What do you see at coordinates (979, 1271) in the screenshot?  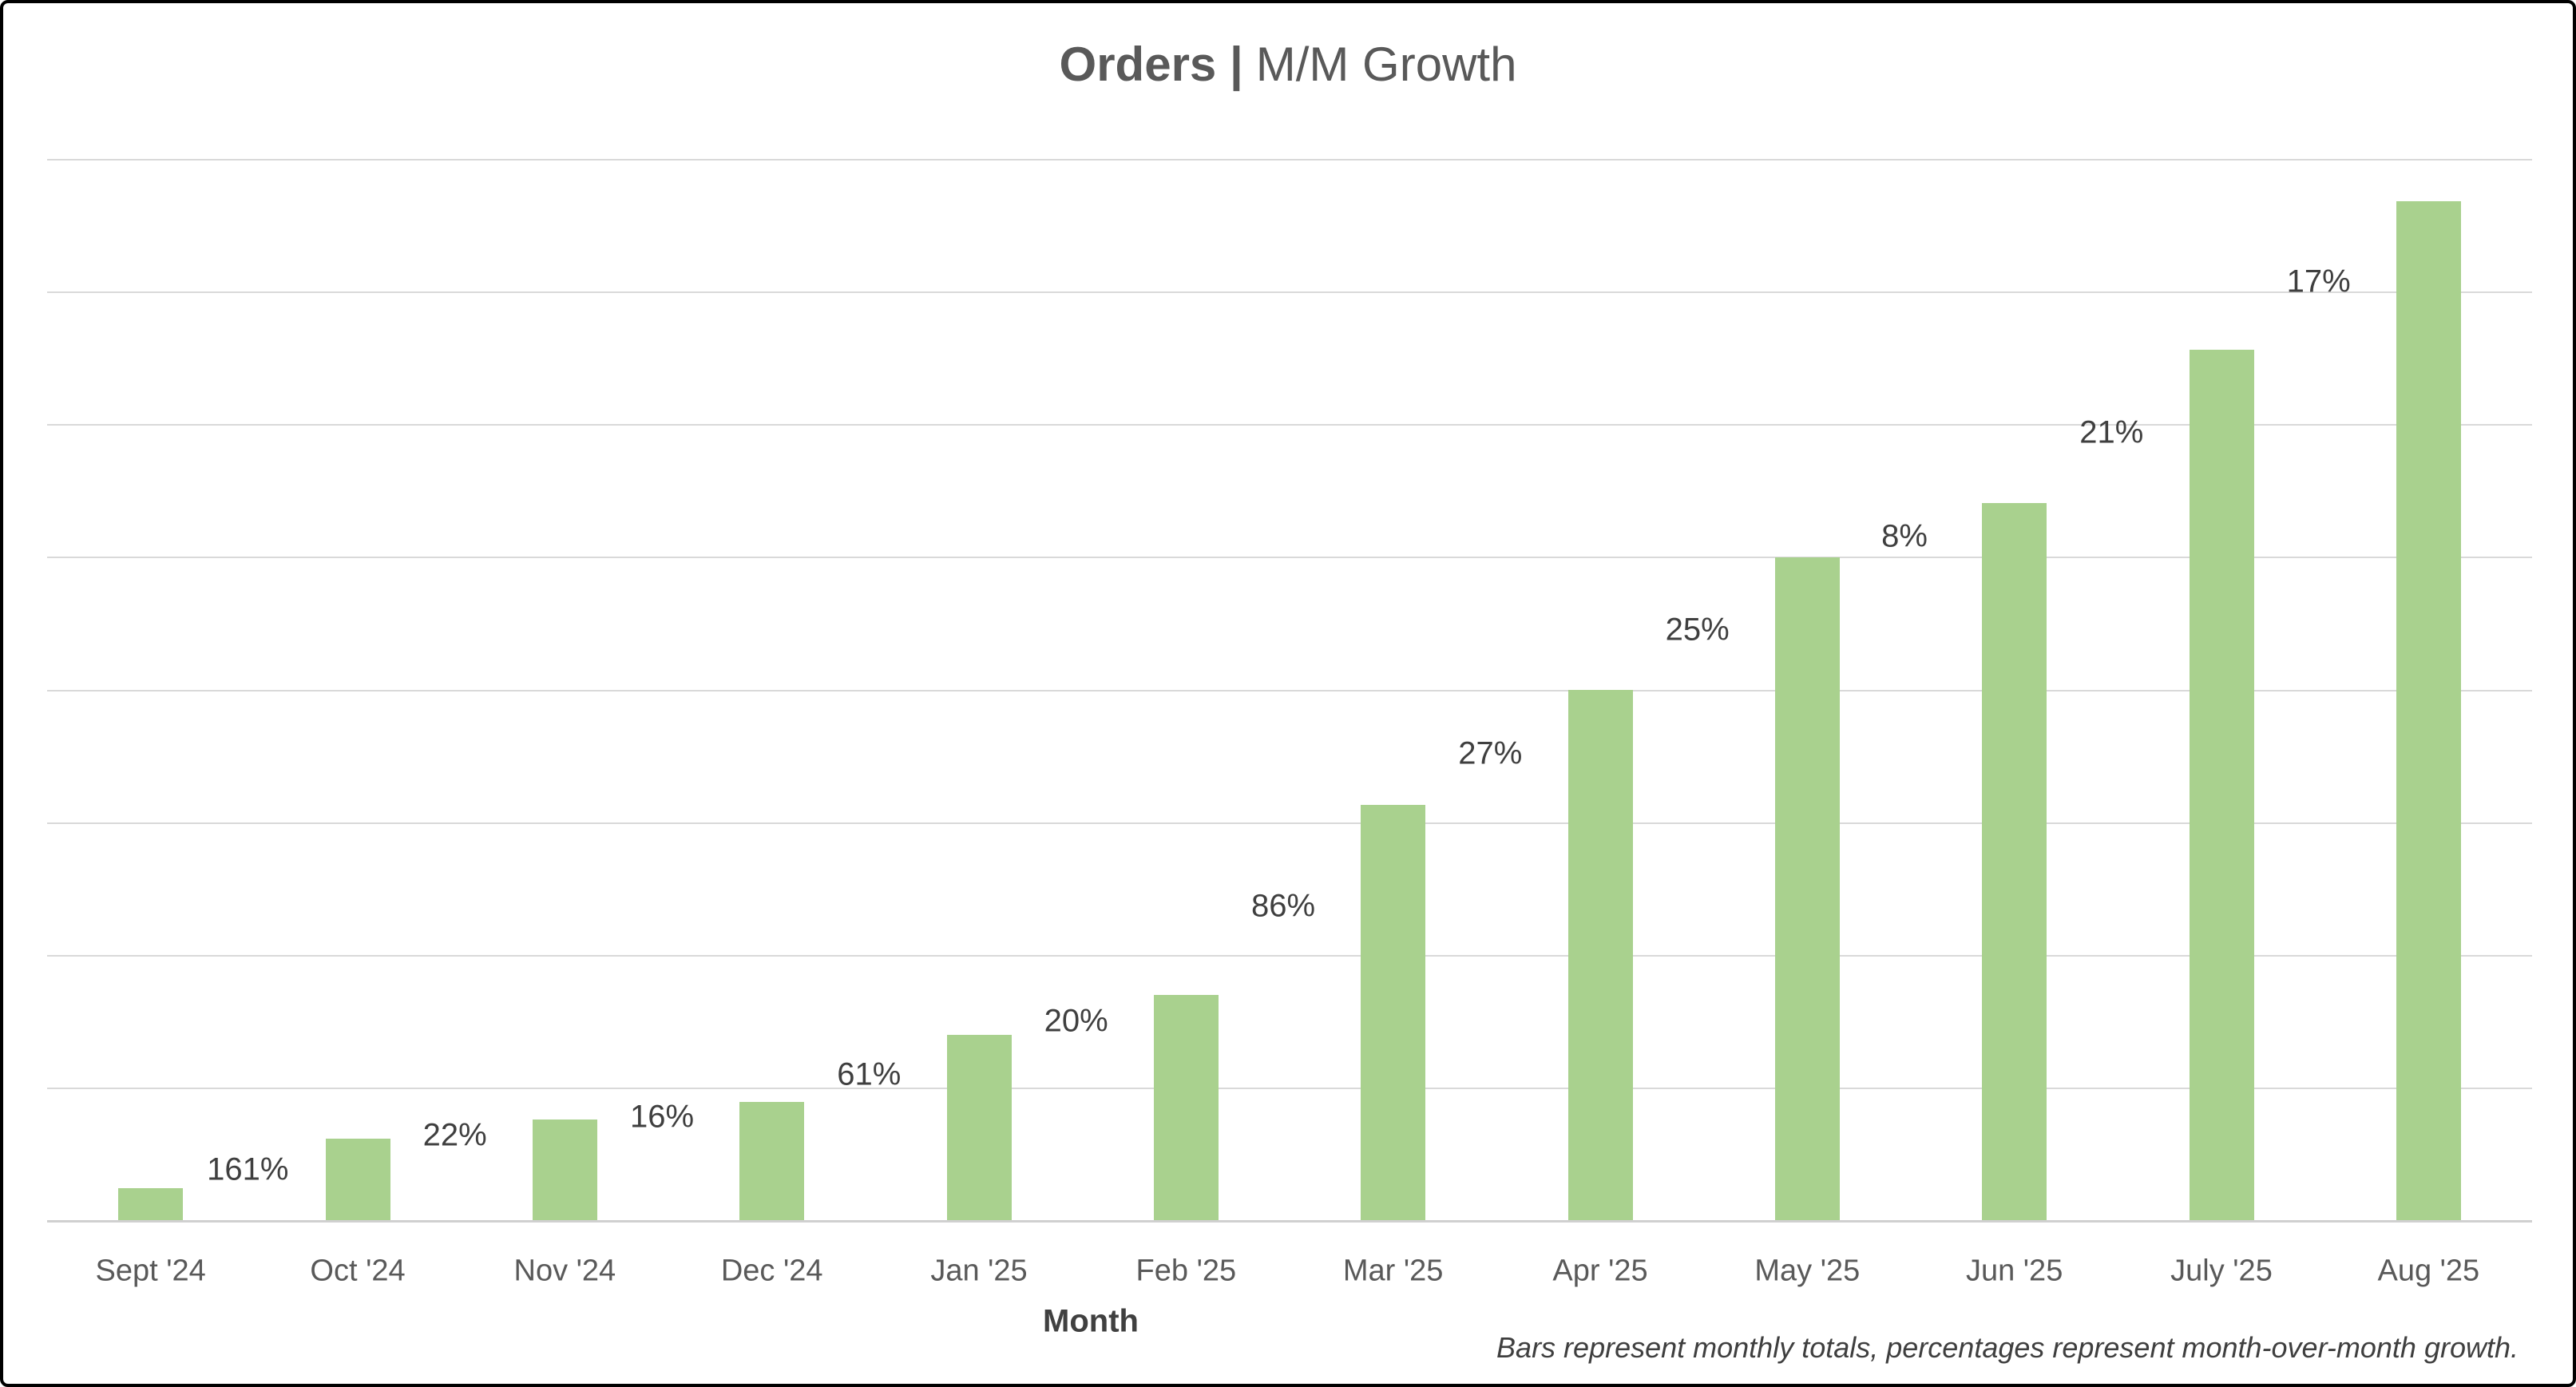 I see `x-tick-label: Jan '25` at bounding box center [979, 1271].